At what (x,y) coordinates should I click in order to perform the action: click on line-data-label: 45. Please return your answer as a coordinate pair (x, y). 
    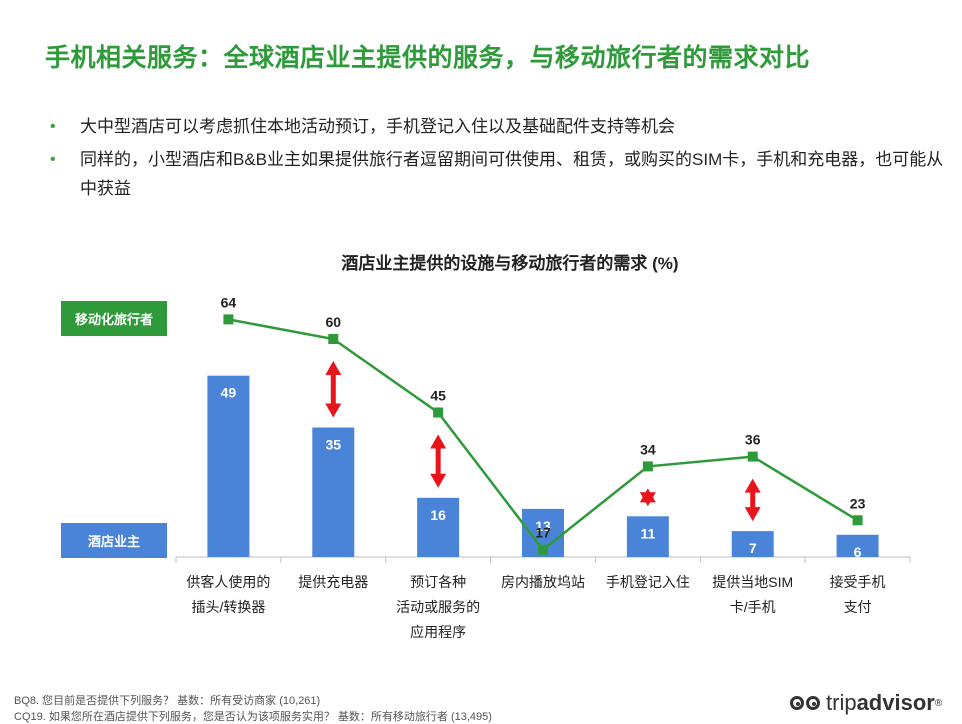
    Looking at the image, I should click on (438, 396).